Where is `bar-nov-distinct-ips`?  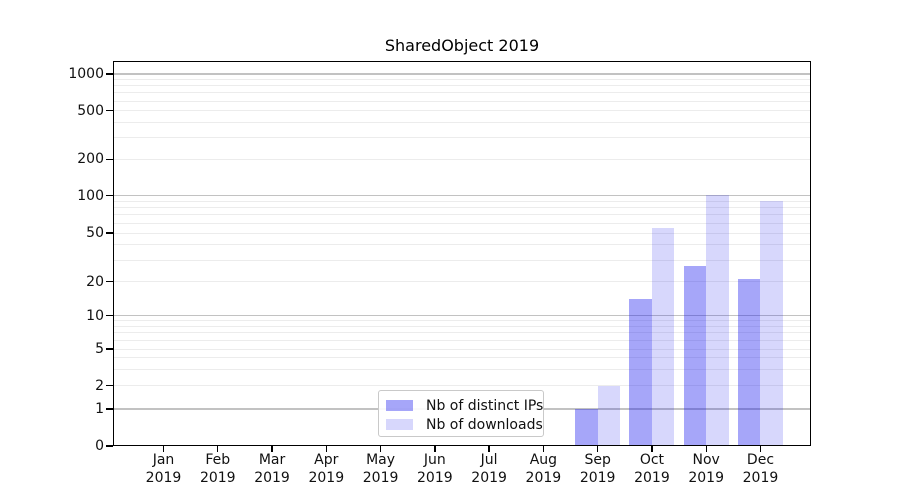
bar-nov-distinct-ips is located at coordinates (695, 355).